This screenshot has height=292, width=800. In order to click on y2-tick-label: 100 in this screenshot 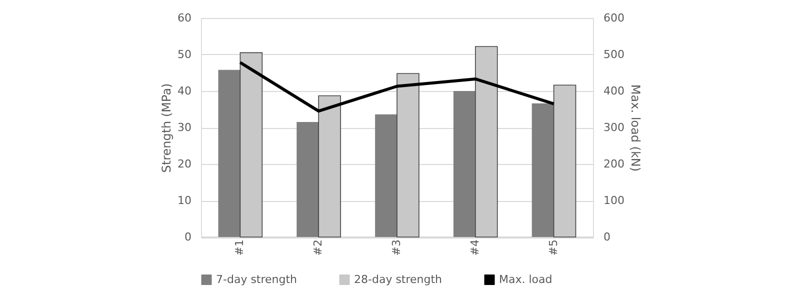, I will do `click(614, 200)`.